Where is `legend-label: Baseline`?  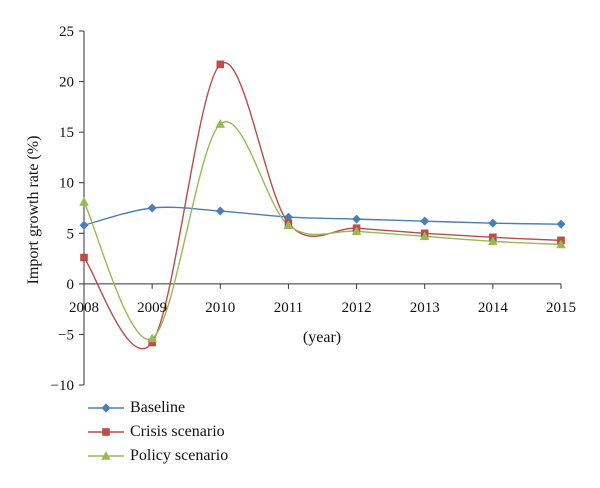
legend-label: Baseline is located at coordinates (158, 407).